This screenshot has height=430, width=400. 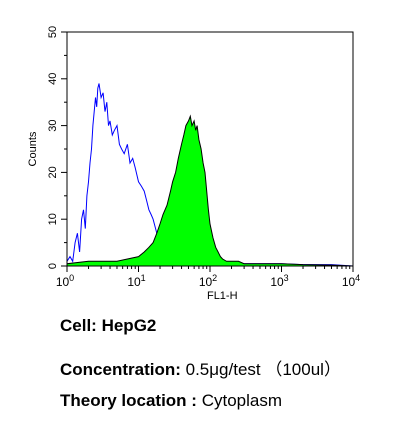 What do you see at coordinates (53, 125) in the screenshot?
I see `y-tick-label: 30` at bounding box center [53, 125].